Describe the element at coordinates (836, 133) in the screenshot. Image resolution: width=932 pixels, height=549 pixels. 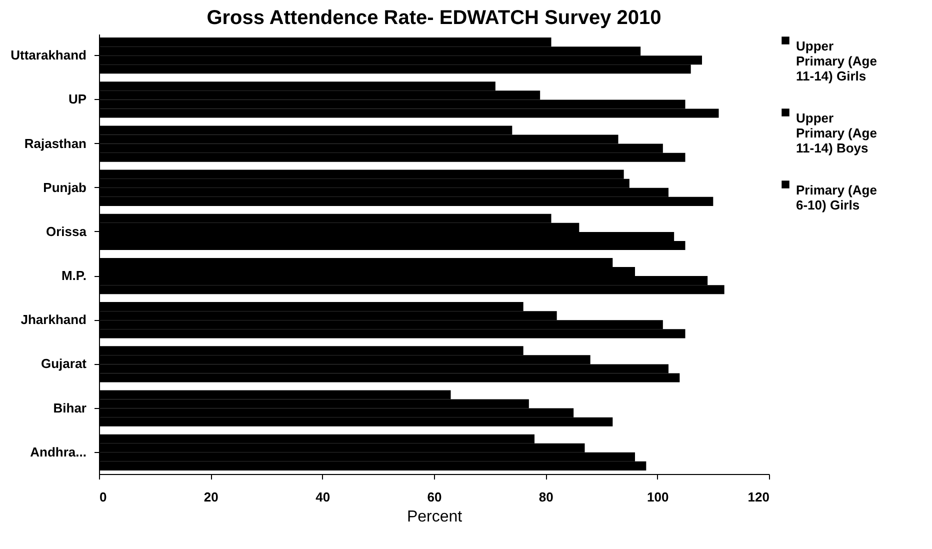
I see `legend-label: Upper Primary (Age 11-14) Boys` at that location.